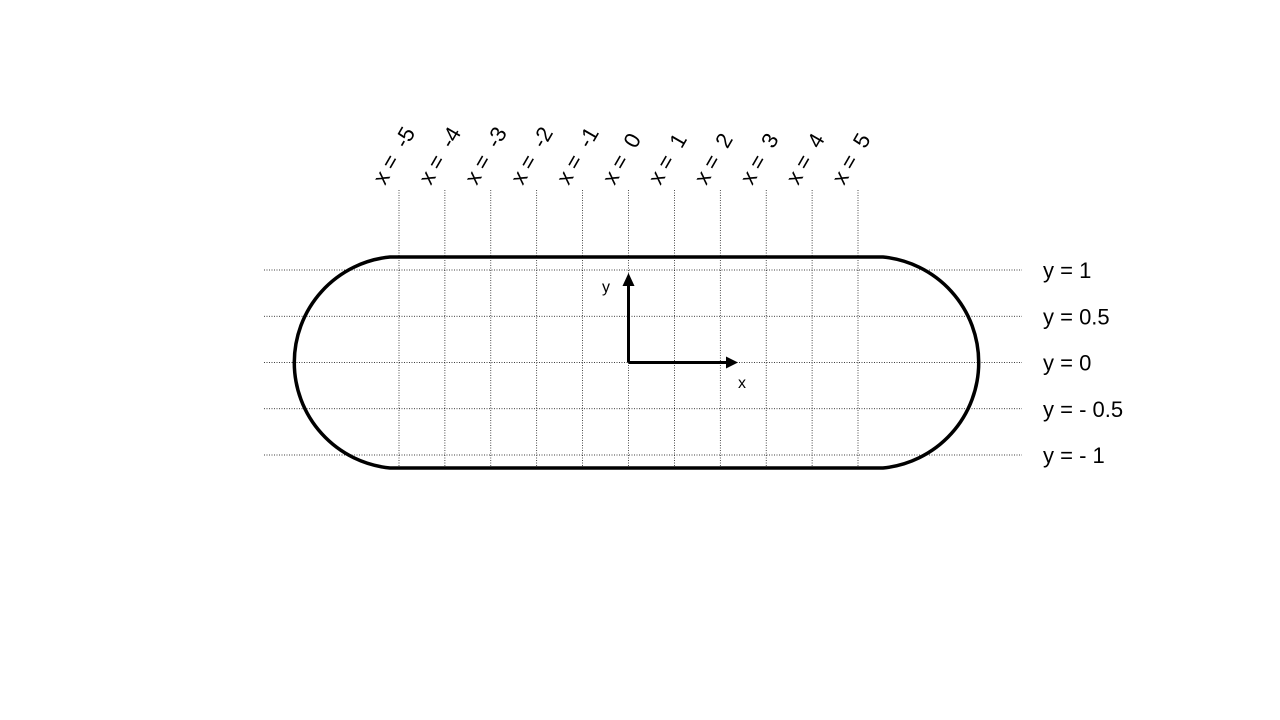 The image size is (1280, 720). Describe the element at coordinates (1083, 409) in the screenshot. I see `y-label: y = - 0.5` at that location.